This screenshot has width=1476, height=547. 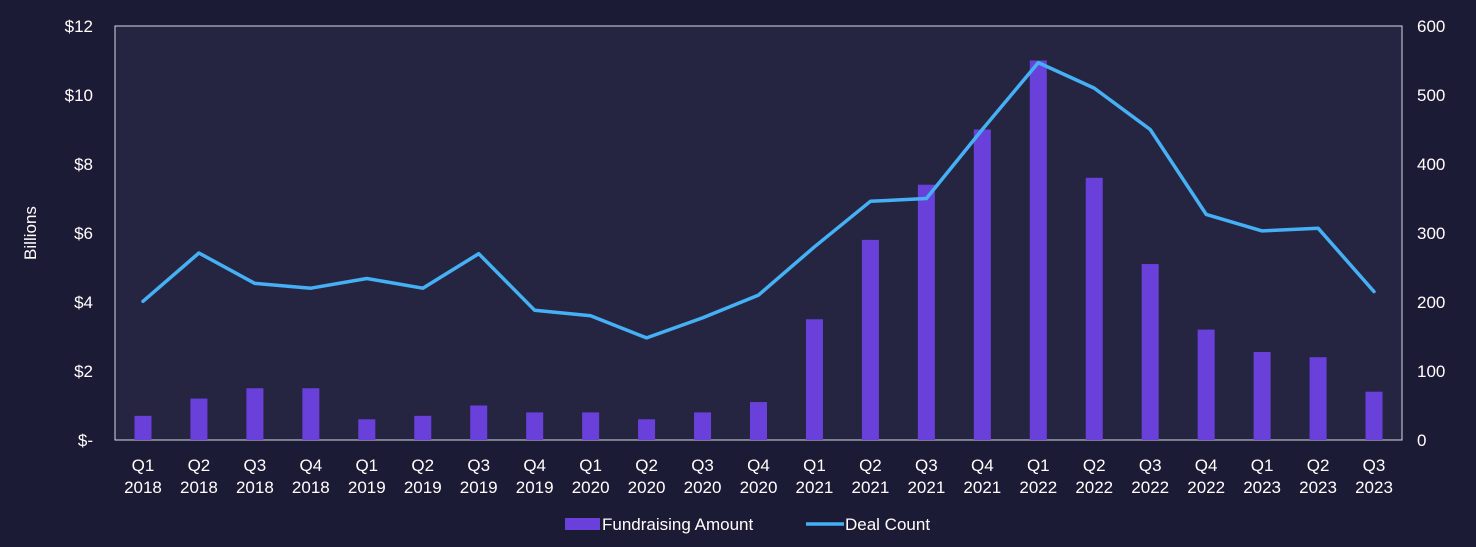 What do you see at coordinates (366, 429) in the screenshot?
I see `bar-q1-2019` at bounding box center [366, 429].